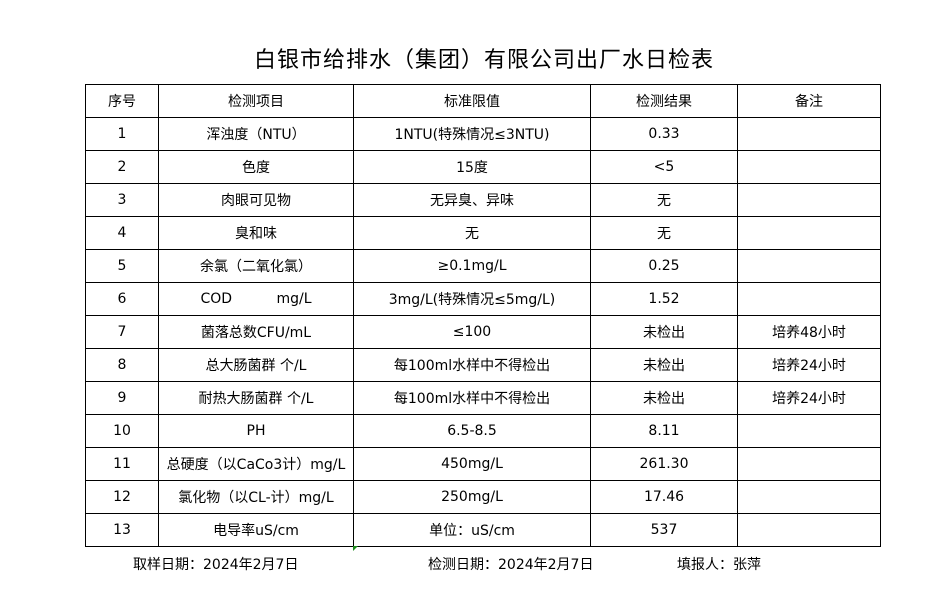  Describe the element at coordinates (122, 398) in the screenshot. I see `table-cell: 9` at that location.